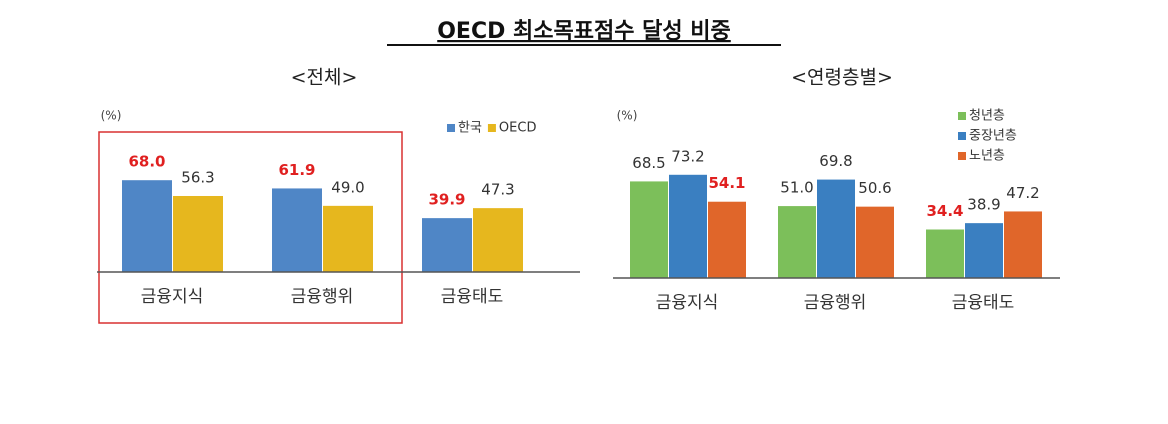 Image resolution: width=1168 pixels, height=424 pixels. What do you see at coordinates (1022, 193) in the screenshot?
I see `value-label: 47.2` at bounding box center [1022, 193].